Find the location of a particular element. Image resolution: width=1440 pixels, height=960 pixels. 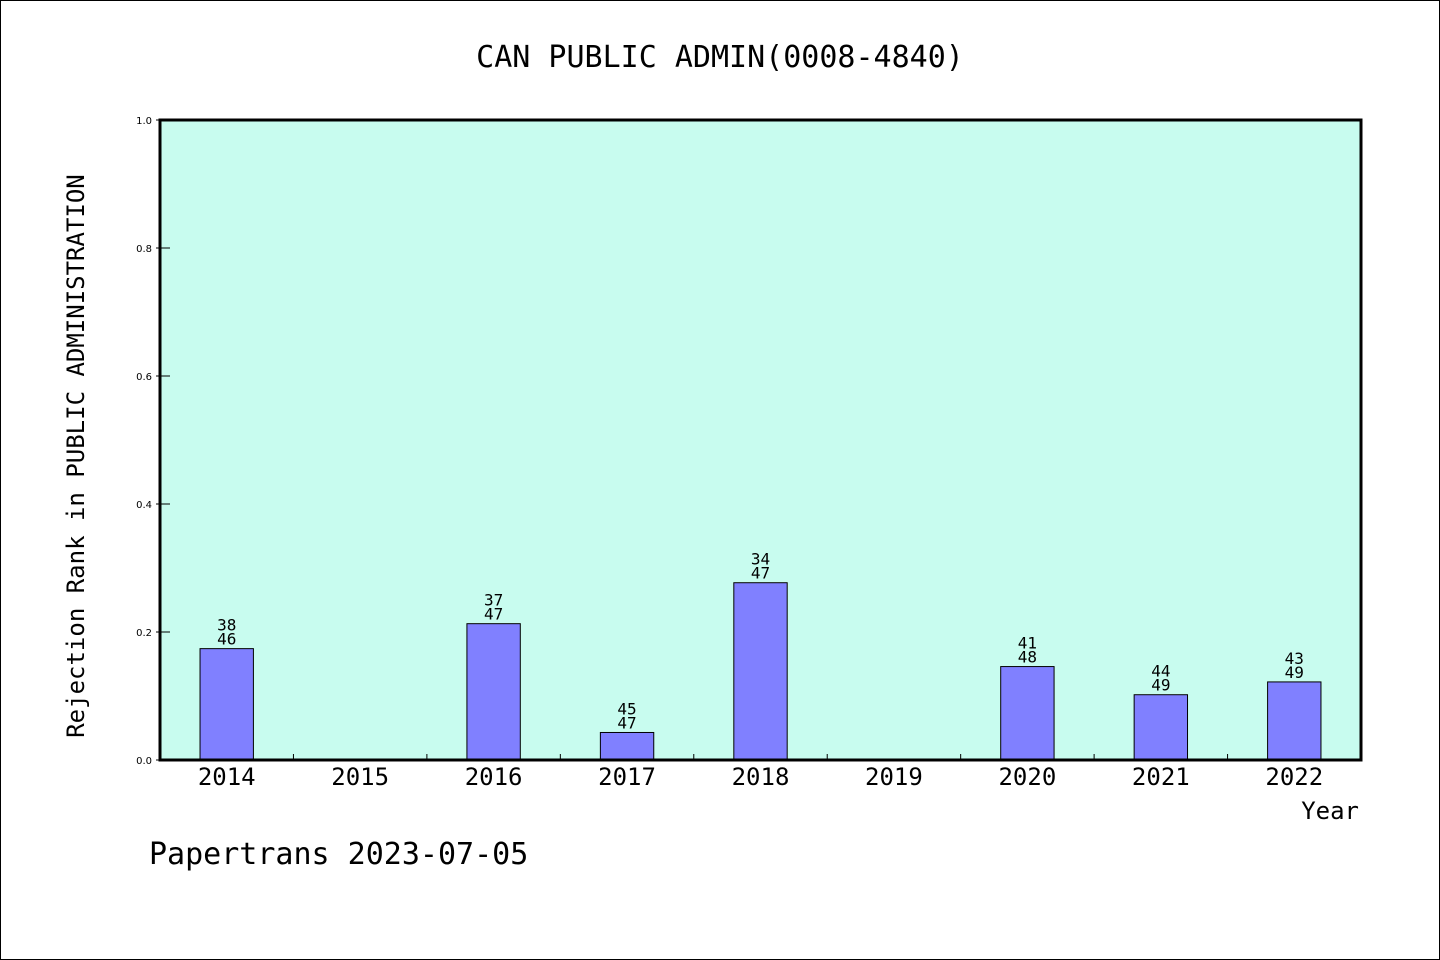

bar-2022 is located at coordinates (1294, 721).